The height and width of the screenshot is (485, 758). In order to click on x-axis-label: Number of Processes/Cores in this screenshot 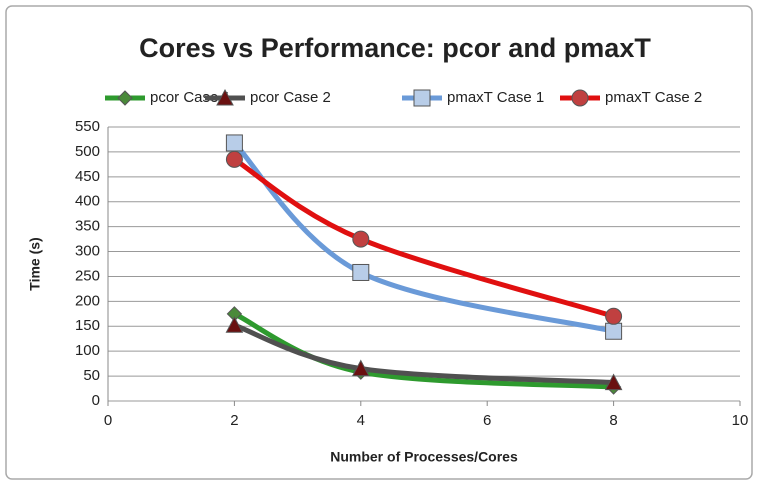, I will do `click(424, 457)`.